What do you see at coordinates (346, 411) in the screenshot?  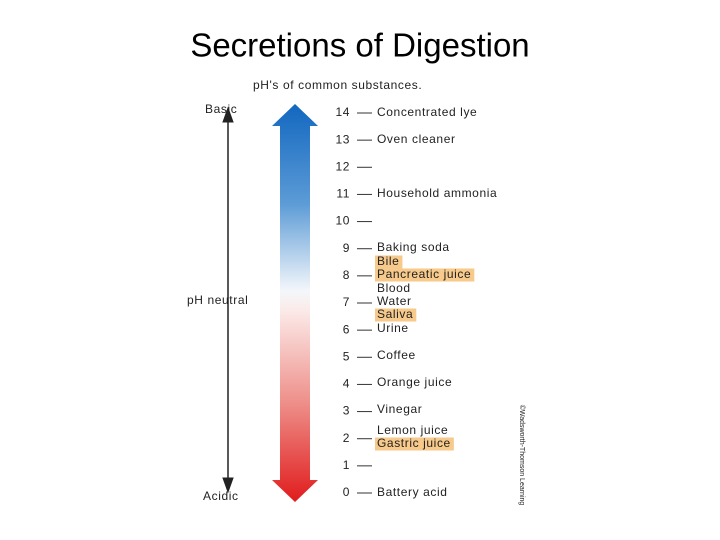 I see `scale-number: 3` at bounding box center [346, 411].